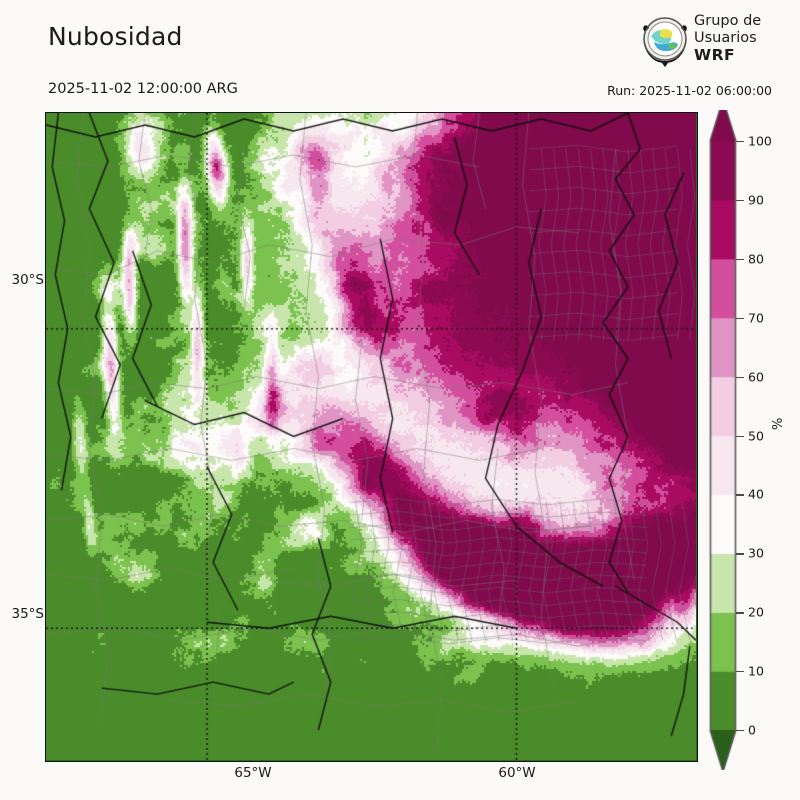 The width and height of the screenshot is (800, 800). What do you see at coordinates (715, 55) in the screenshot?
I see `logo-line-3: WRF` at bounding box center [715, 55].